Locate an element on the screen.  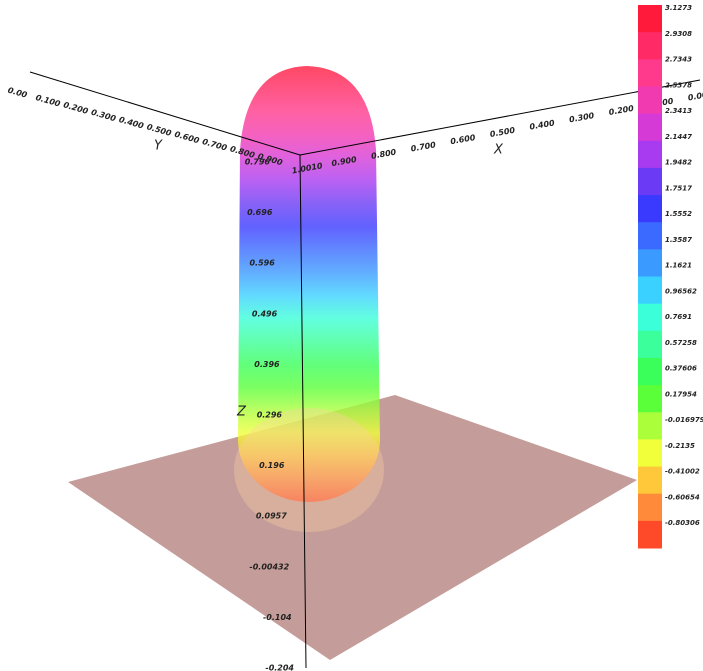
colorbar-label: -0.2135 is located at coordinates (680, 446).